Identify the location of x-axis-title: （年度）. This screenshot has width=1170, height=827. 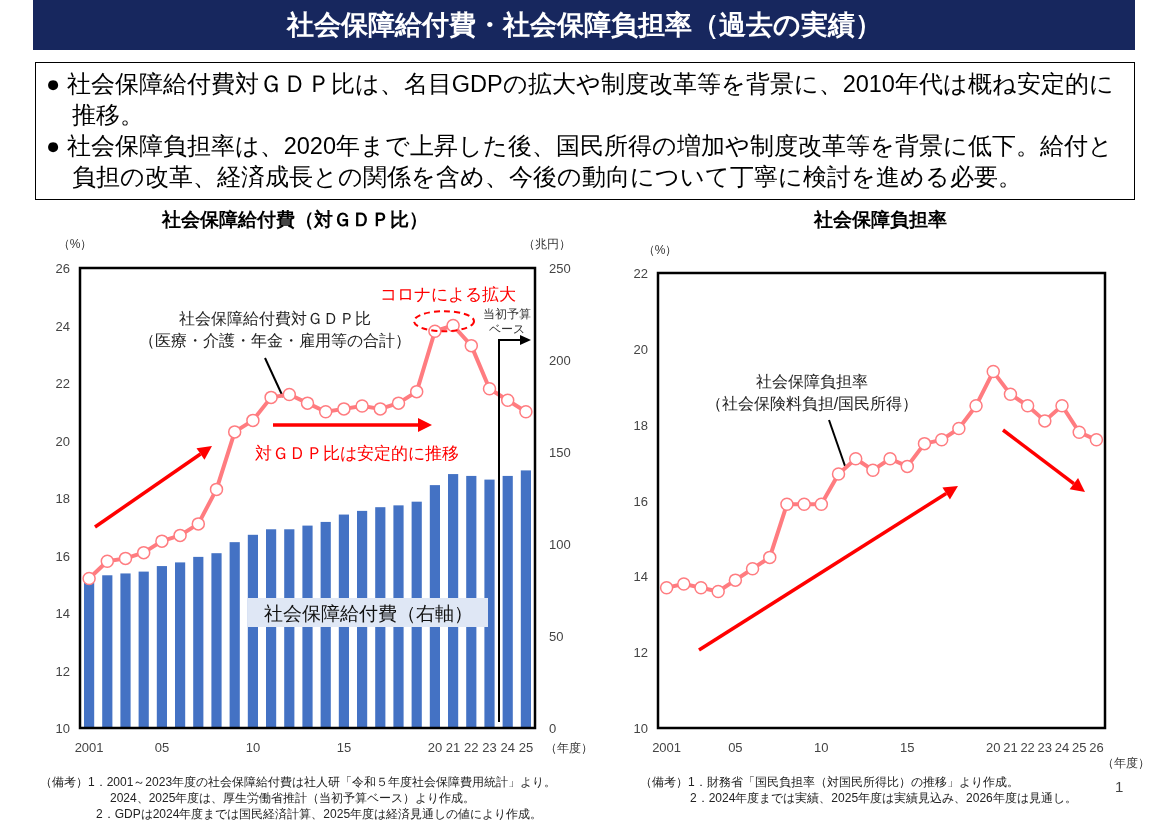
(1126, 763).